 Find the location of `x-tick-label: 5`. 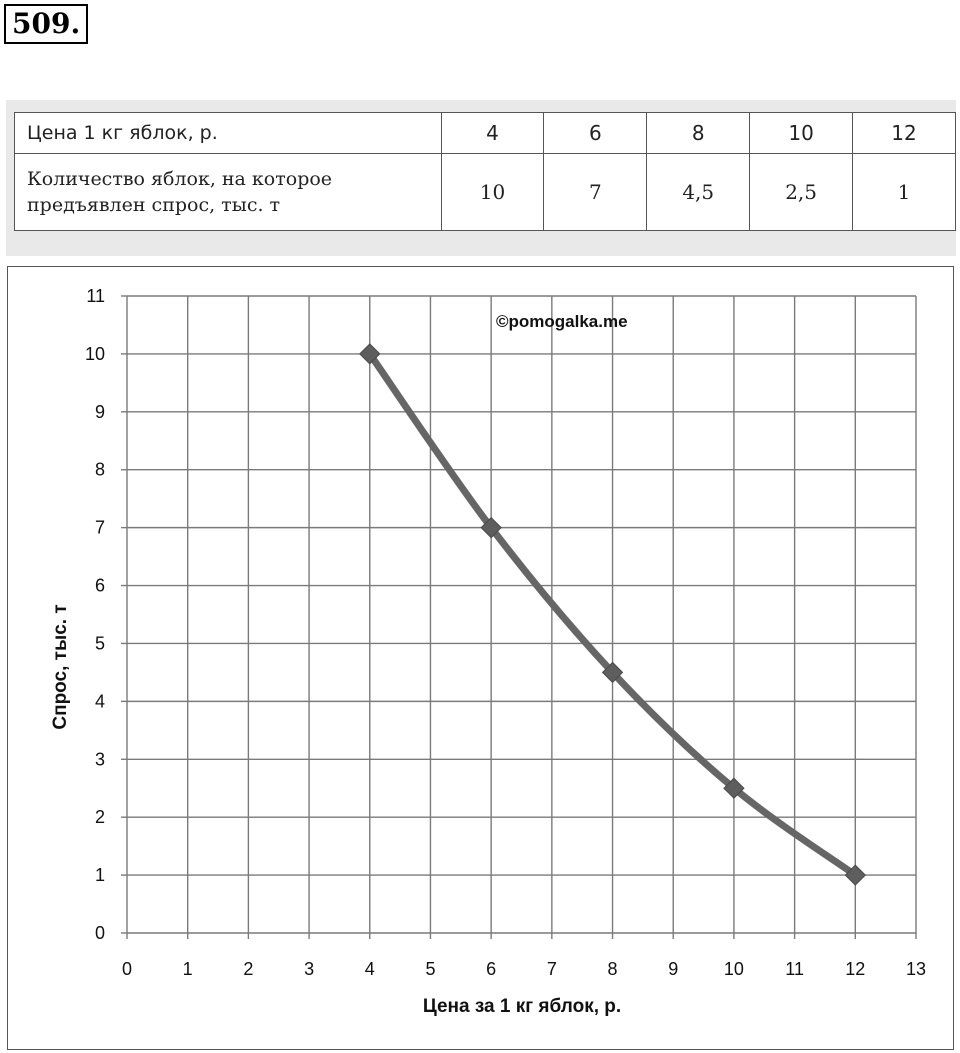

x-tick-label: 5 is located at coordinates (430, 969).